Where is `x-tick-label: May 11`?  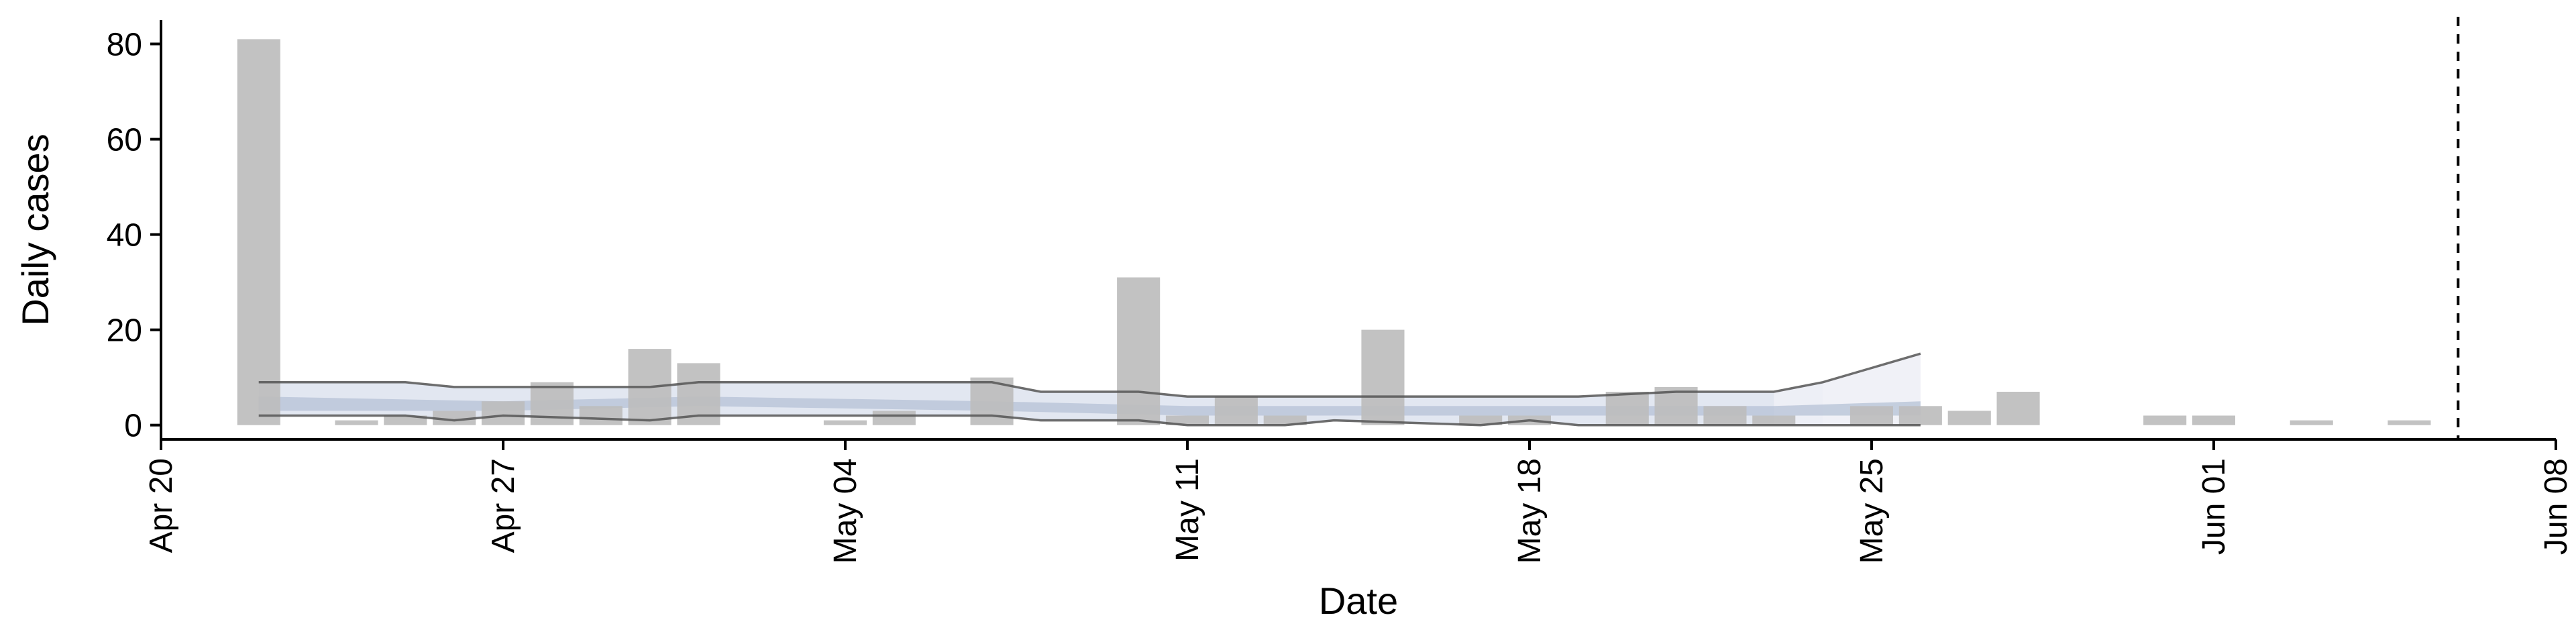 x-tick-label: May 11 is located at coordinates (1187, 509).